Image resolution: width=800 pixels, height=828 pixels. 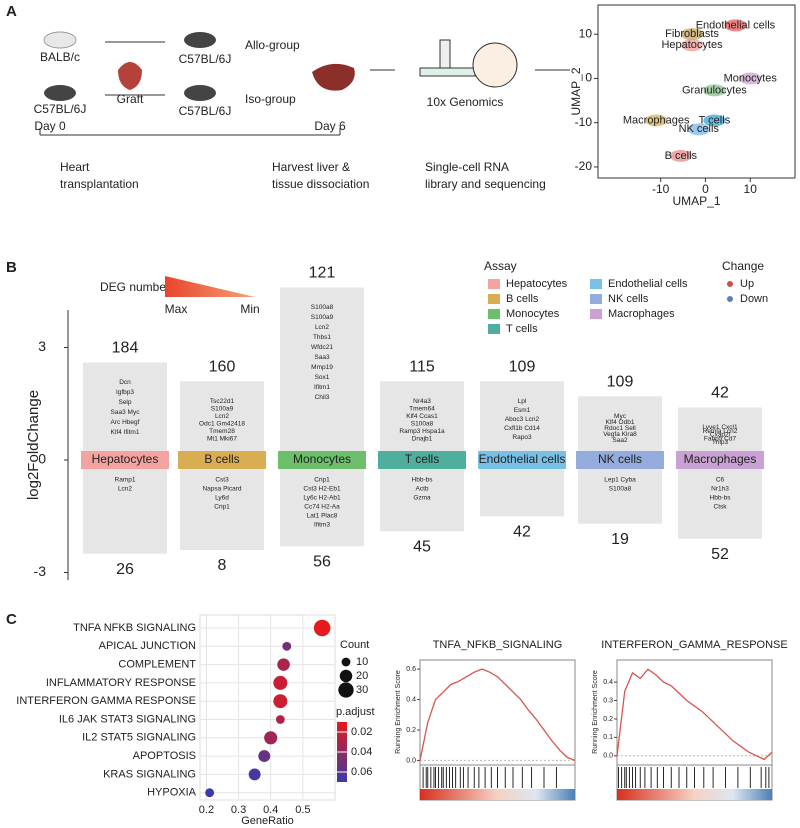 What do you see at coordinates (411, 760) in the screenshot?
I see `y-tick-label: 0.0` at bounding box center [411, 760].